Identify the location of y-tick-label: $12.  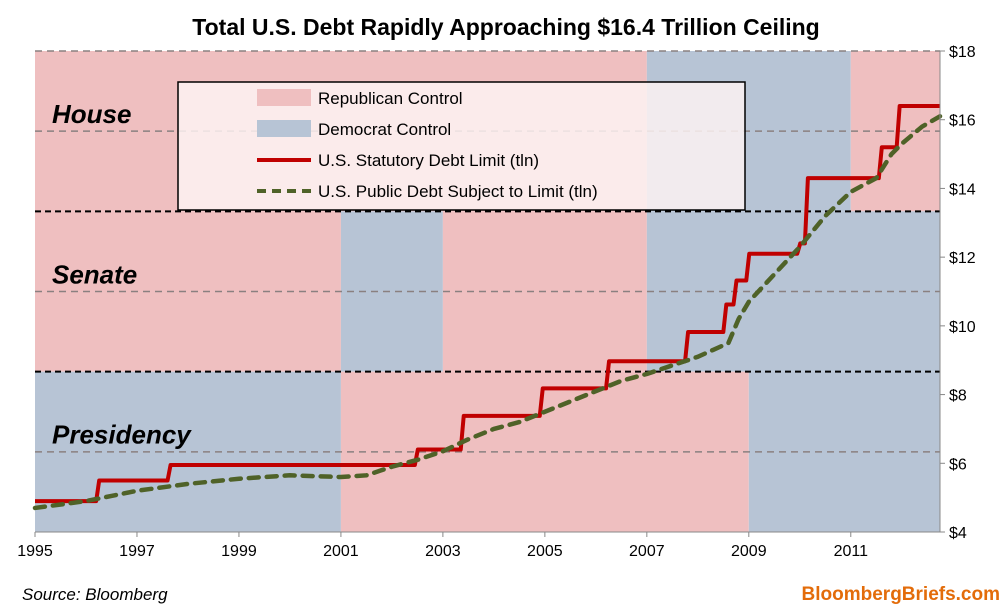
(962, 258).